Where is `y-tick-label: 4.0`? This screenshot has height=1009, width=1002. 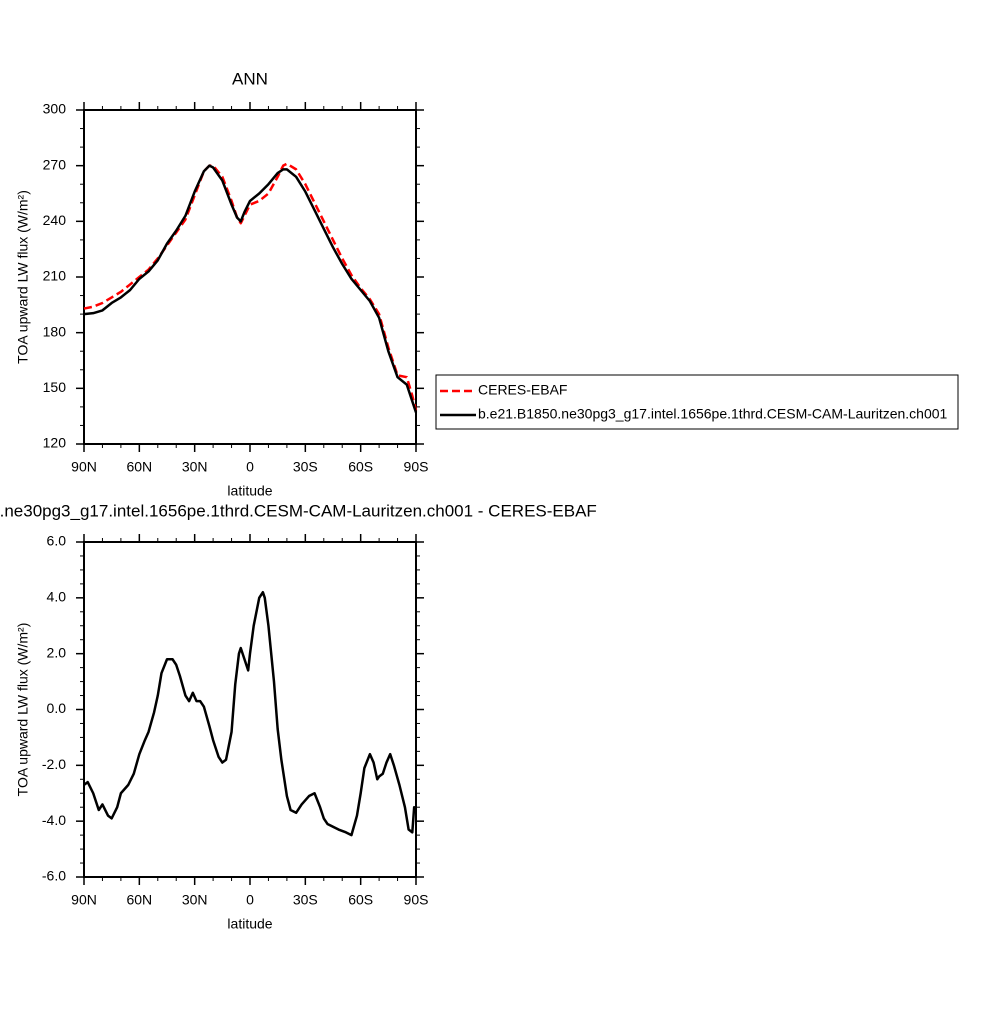
y-tick-label: 4.0 is located at coordinates (57, 597).